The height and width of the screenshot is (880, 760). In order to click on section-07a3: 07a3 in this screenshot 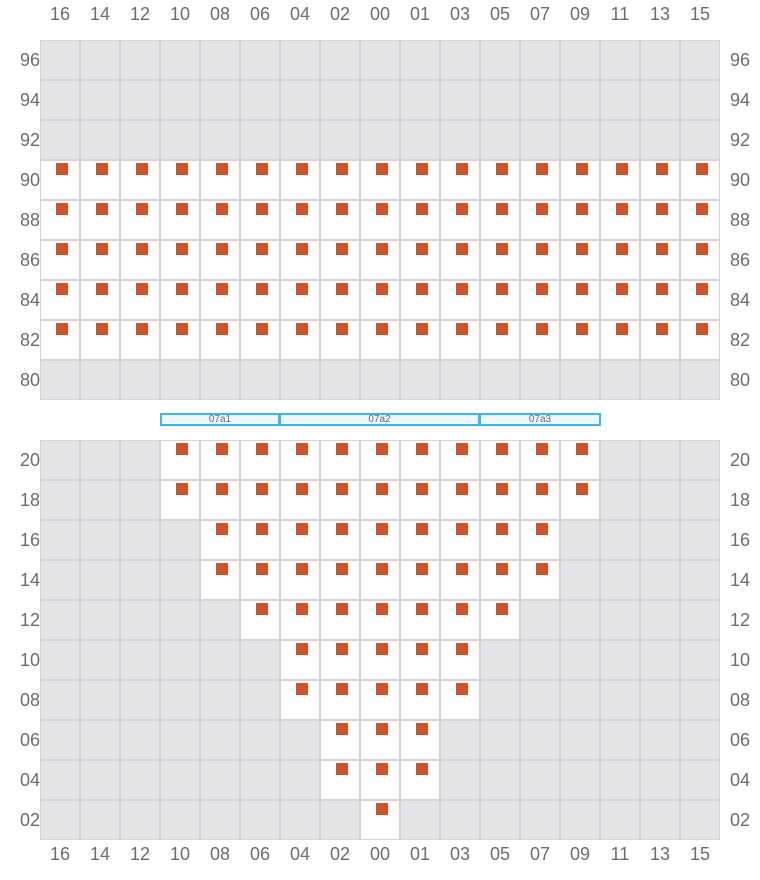, I will do `click(540, 419)`.